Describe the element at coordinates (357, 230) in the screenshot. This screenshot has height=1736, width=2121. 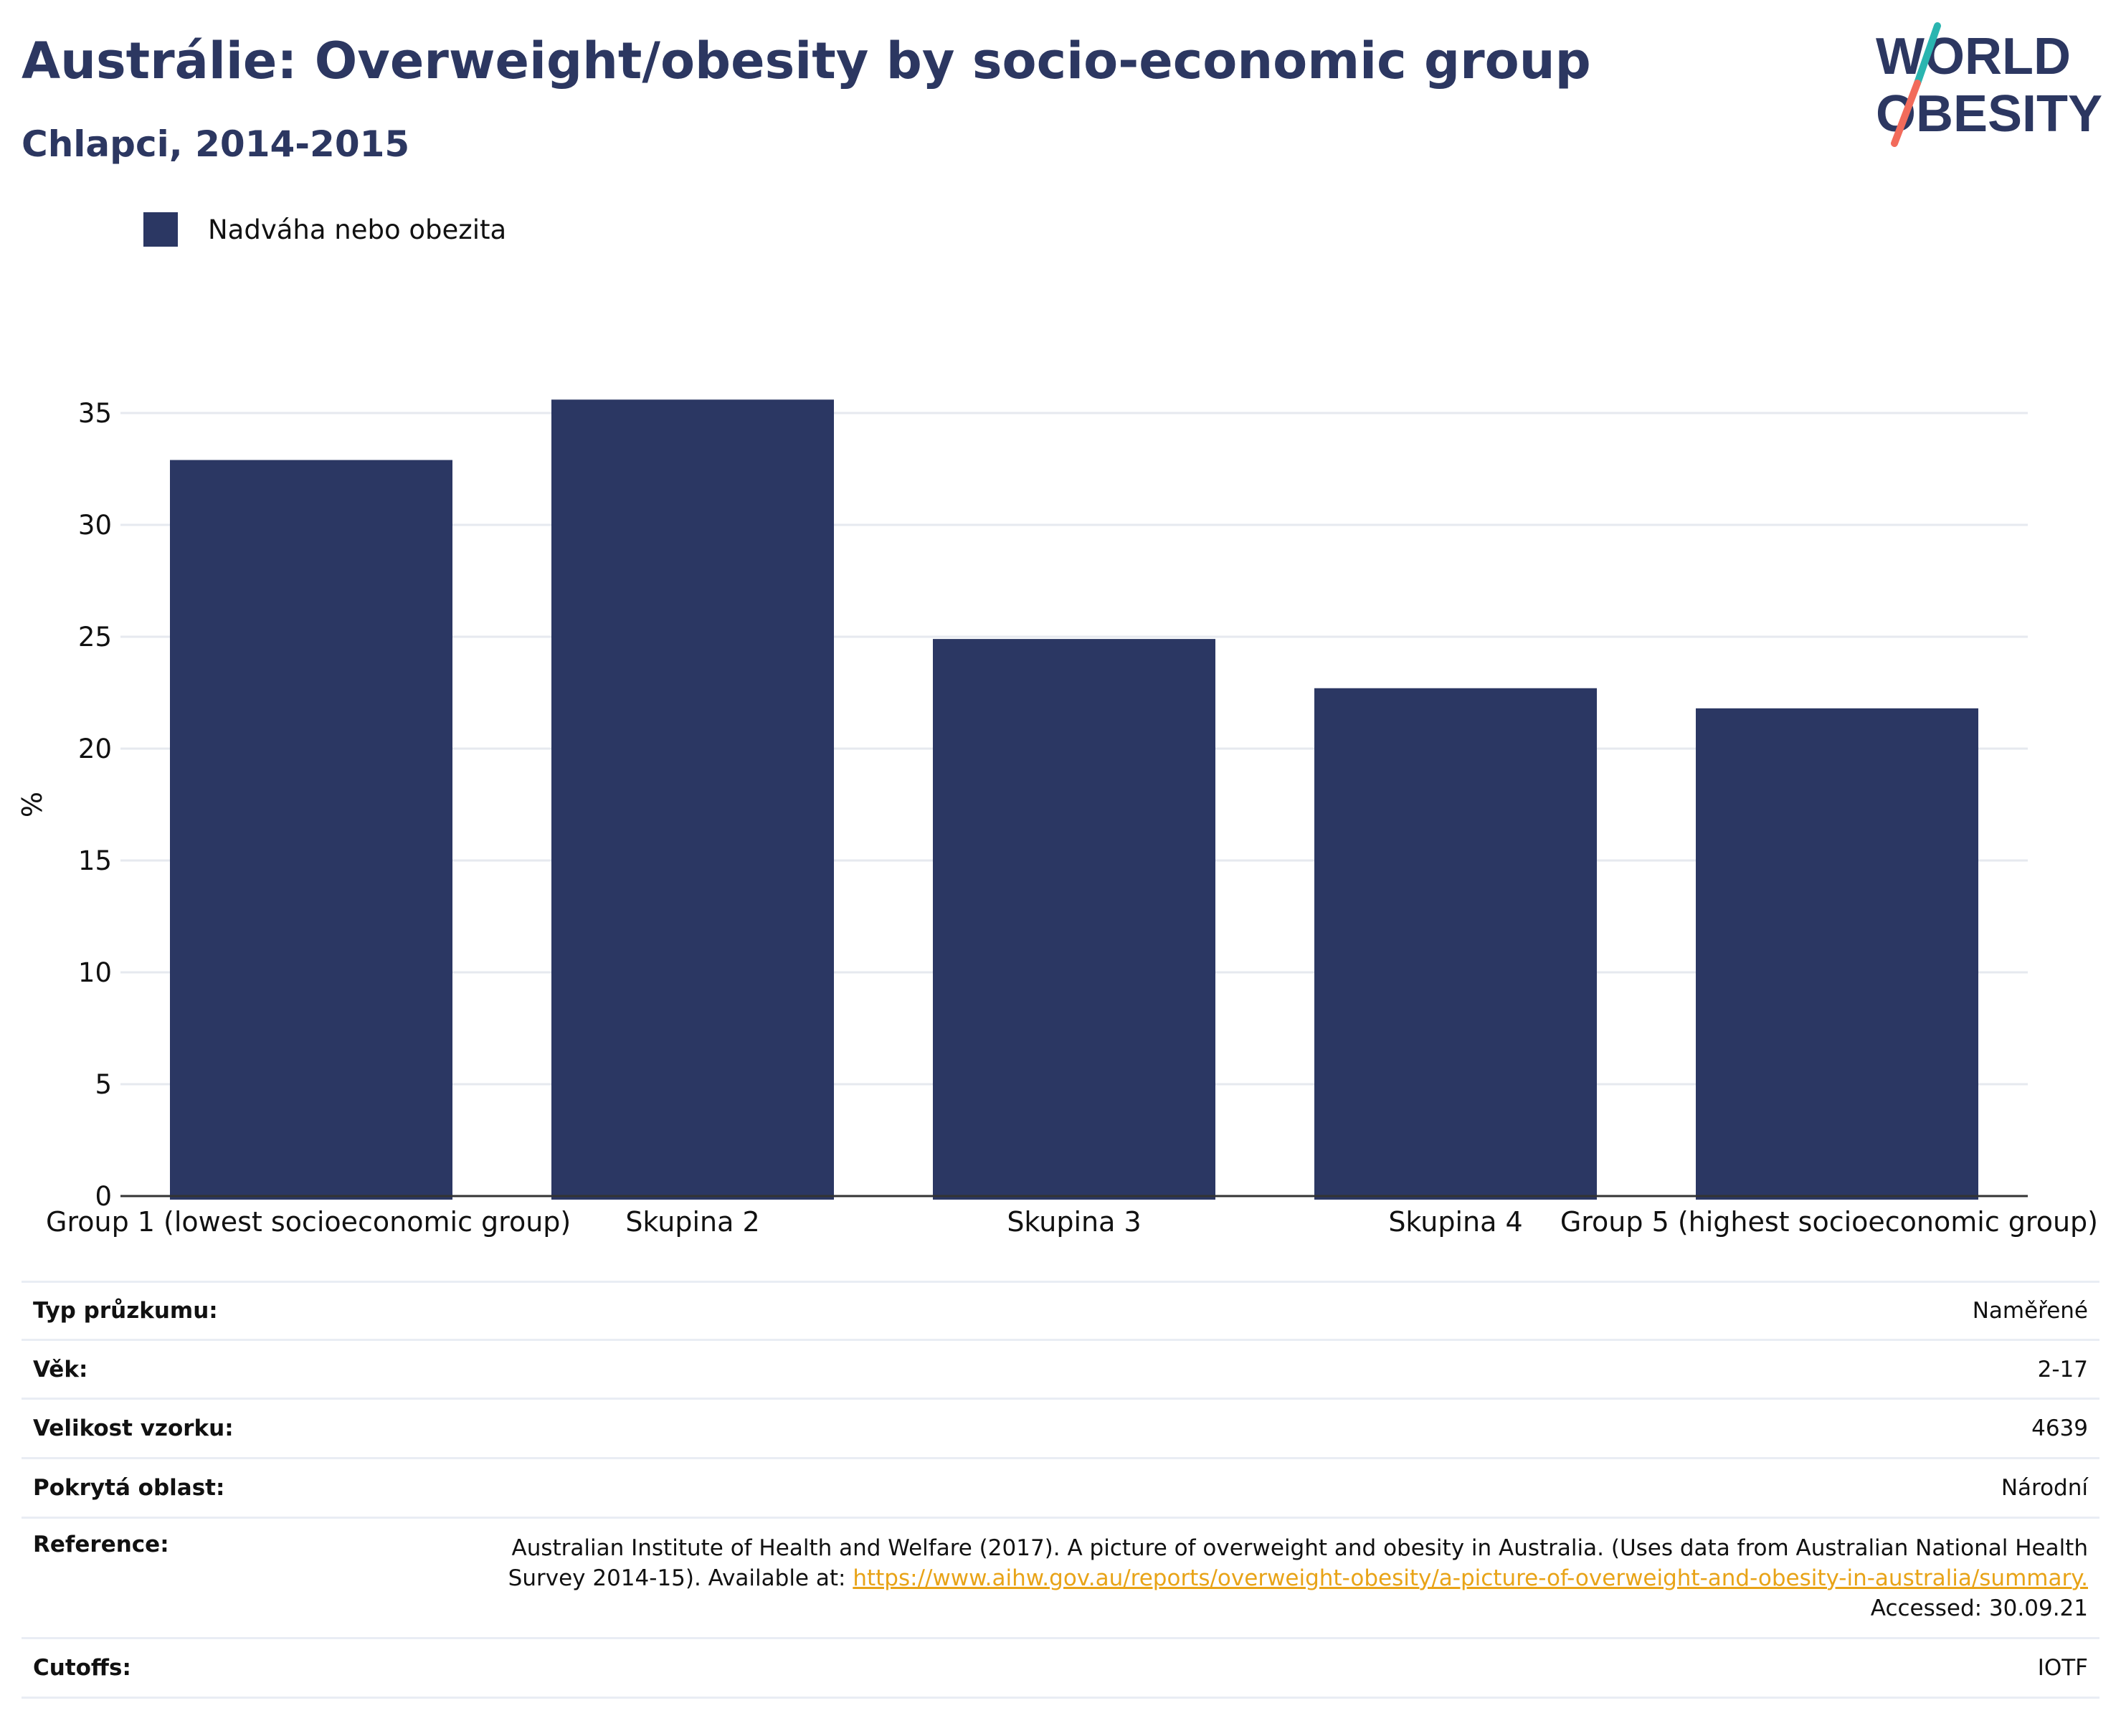
I see `legend-label: Nadváha nebo obezita` at that location.